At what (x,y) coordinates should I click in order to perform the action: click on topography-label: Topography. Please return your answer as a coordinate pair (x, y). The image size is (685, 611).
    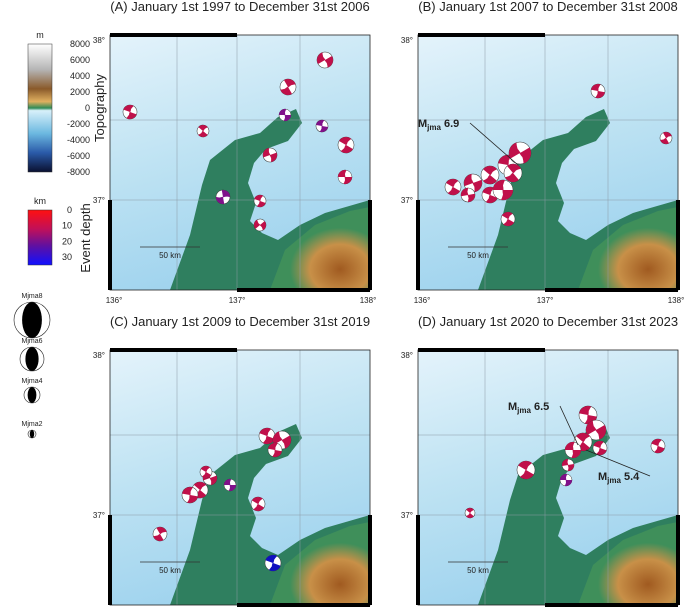
    Looking at the image, I should click on (99, 108).